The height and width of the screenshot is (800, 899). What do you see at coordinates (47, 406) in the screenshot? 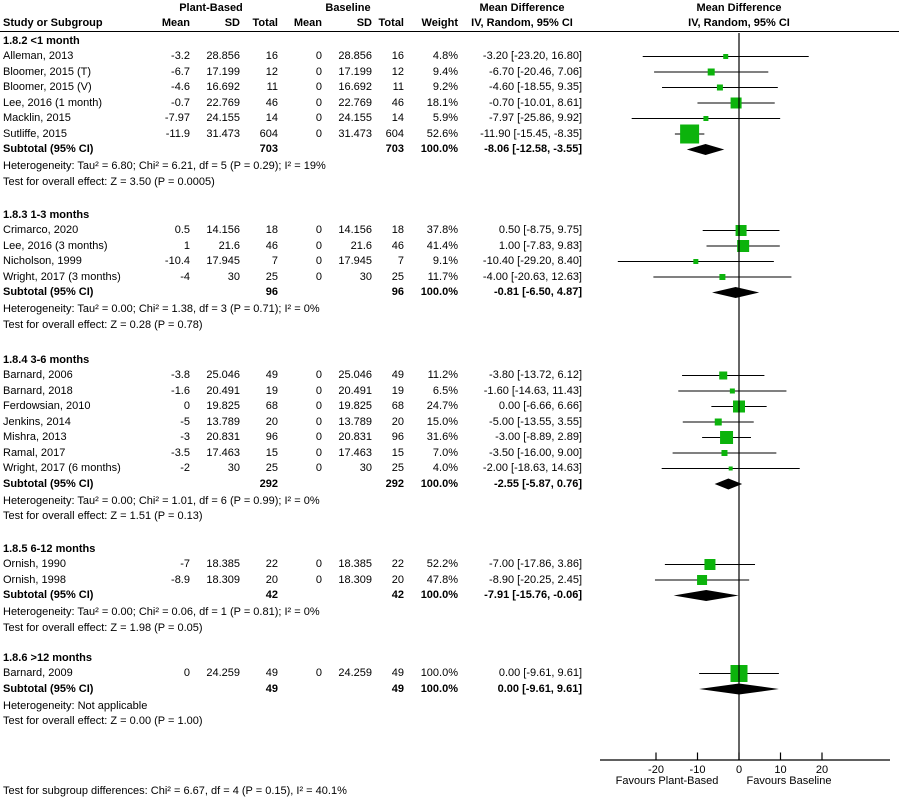
I see `study-name: Ferdowsian, 2010` at bounding box center [47, 406].